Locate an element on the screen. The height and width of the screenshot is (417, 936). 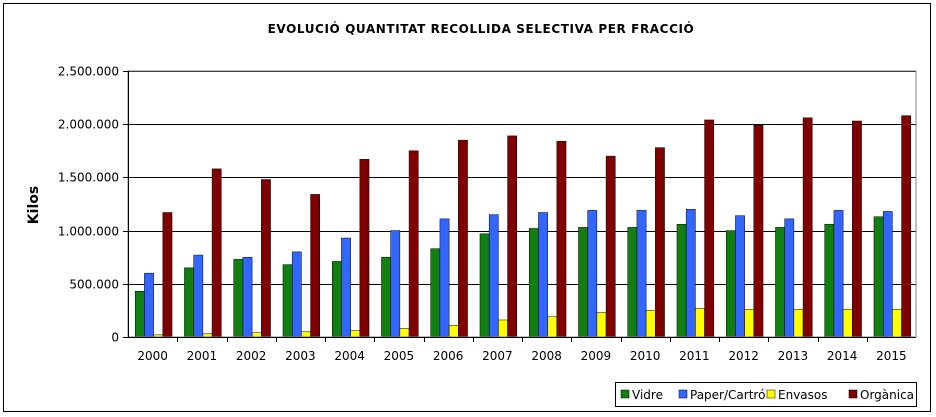
bar-org-nica-2003 is located at coordinates (315, 266).